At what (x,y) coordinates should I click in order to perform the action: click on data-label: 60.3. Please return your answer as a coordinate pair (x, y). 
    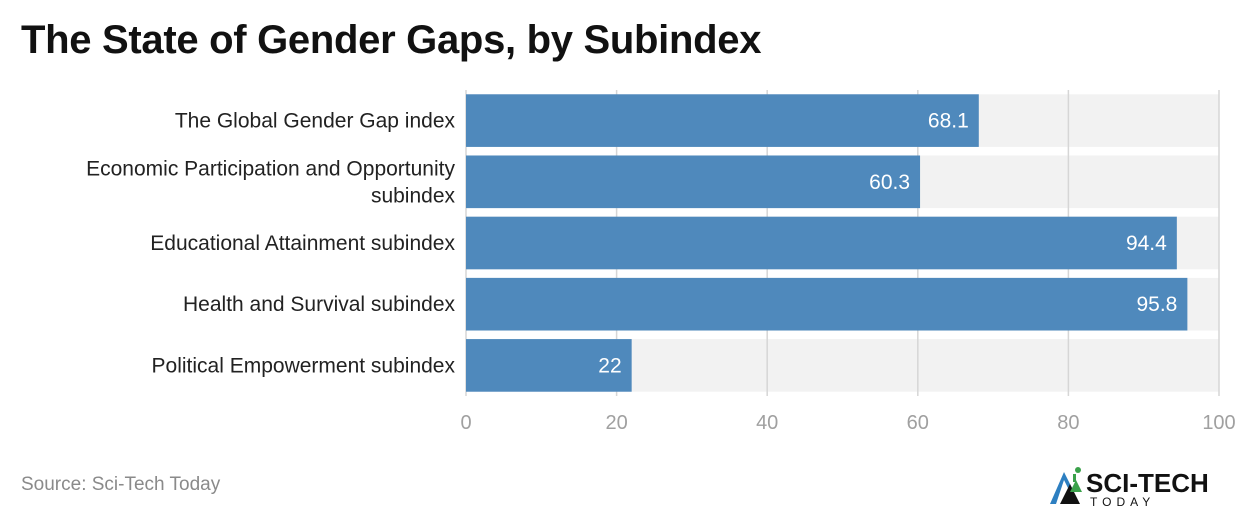
    Looking at the image, I should click on (889, 182).